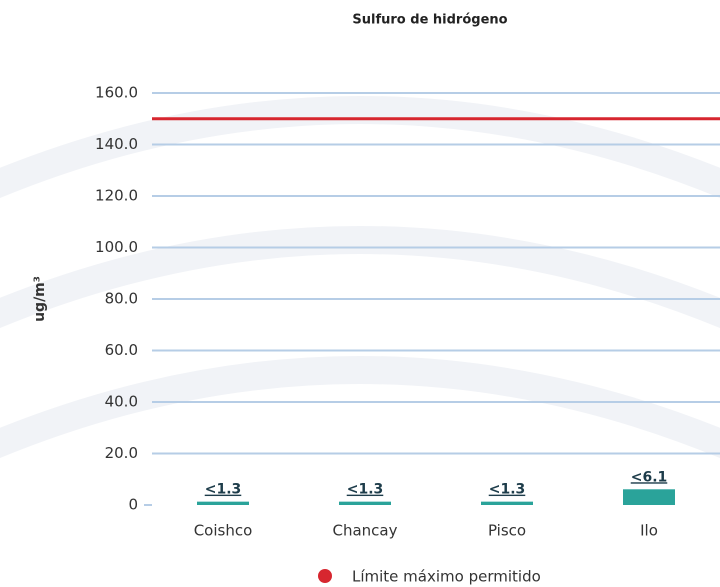 The image size is (720, 587). What do you see at coordinates (325, 576) in the screenshot?
I see `legend-marker` at bounding box center [325, 576].